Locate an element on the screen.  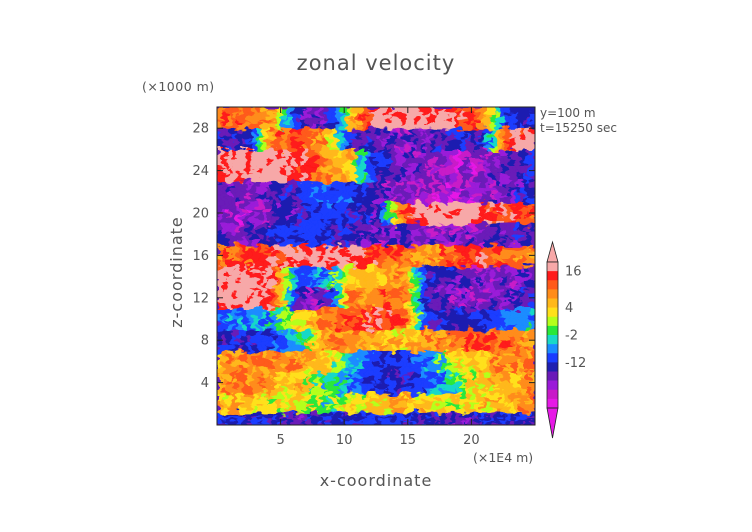
colorbar: 164-2-12 is located at coordinates (566, 339).